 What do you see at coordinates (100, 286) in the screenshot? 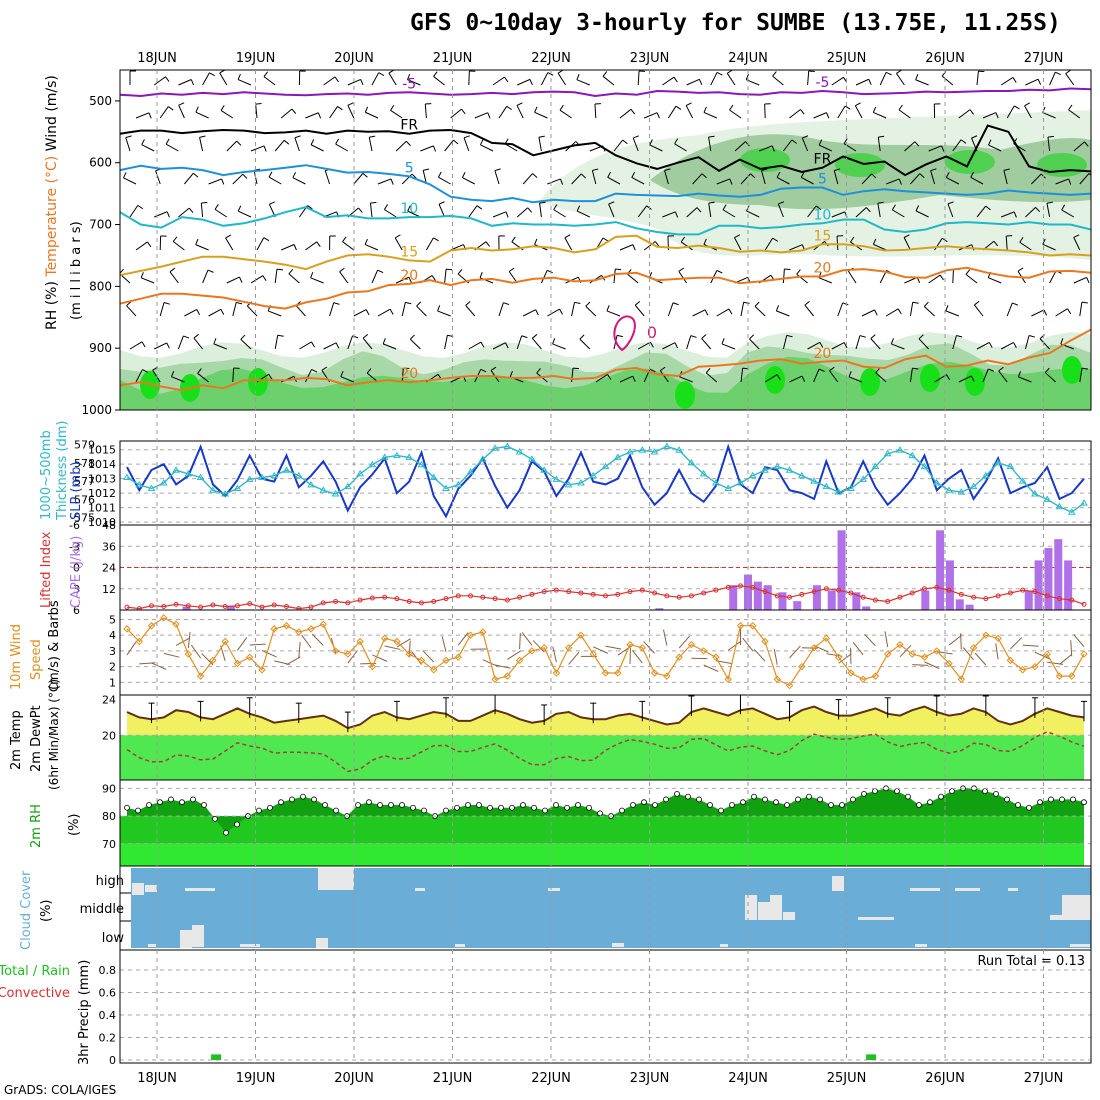
I see `pressure-tick-label: 800` at bounding box center [100, 286].